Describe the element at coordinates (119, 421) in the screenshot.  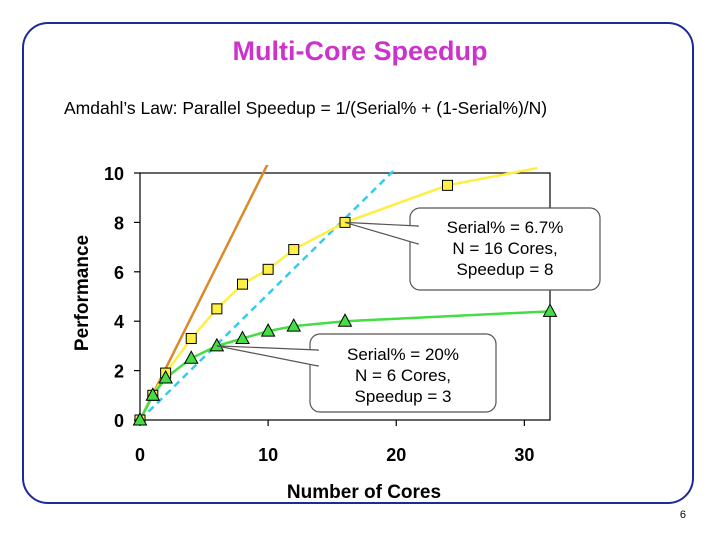
I see `y-tick-label: 0` at that location.